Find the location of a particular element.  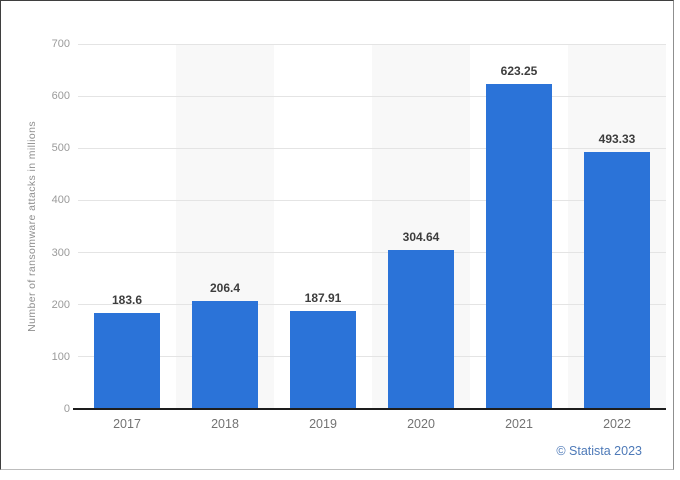

y-tick-label: 500 is located at coordinates (60, 148).